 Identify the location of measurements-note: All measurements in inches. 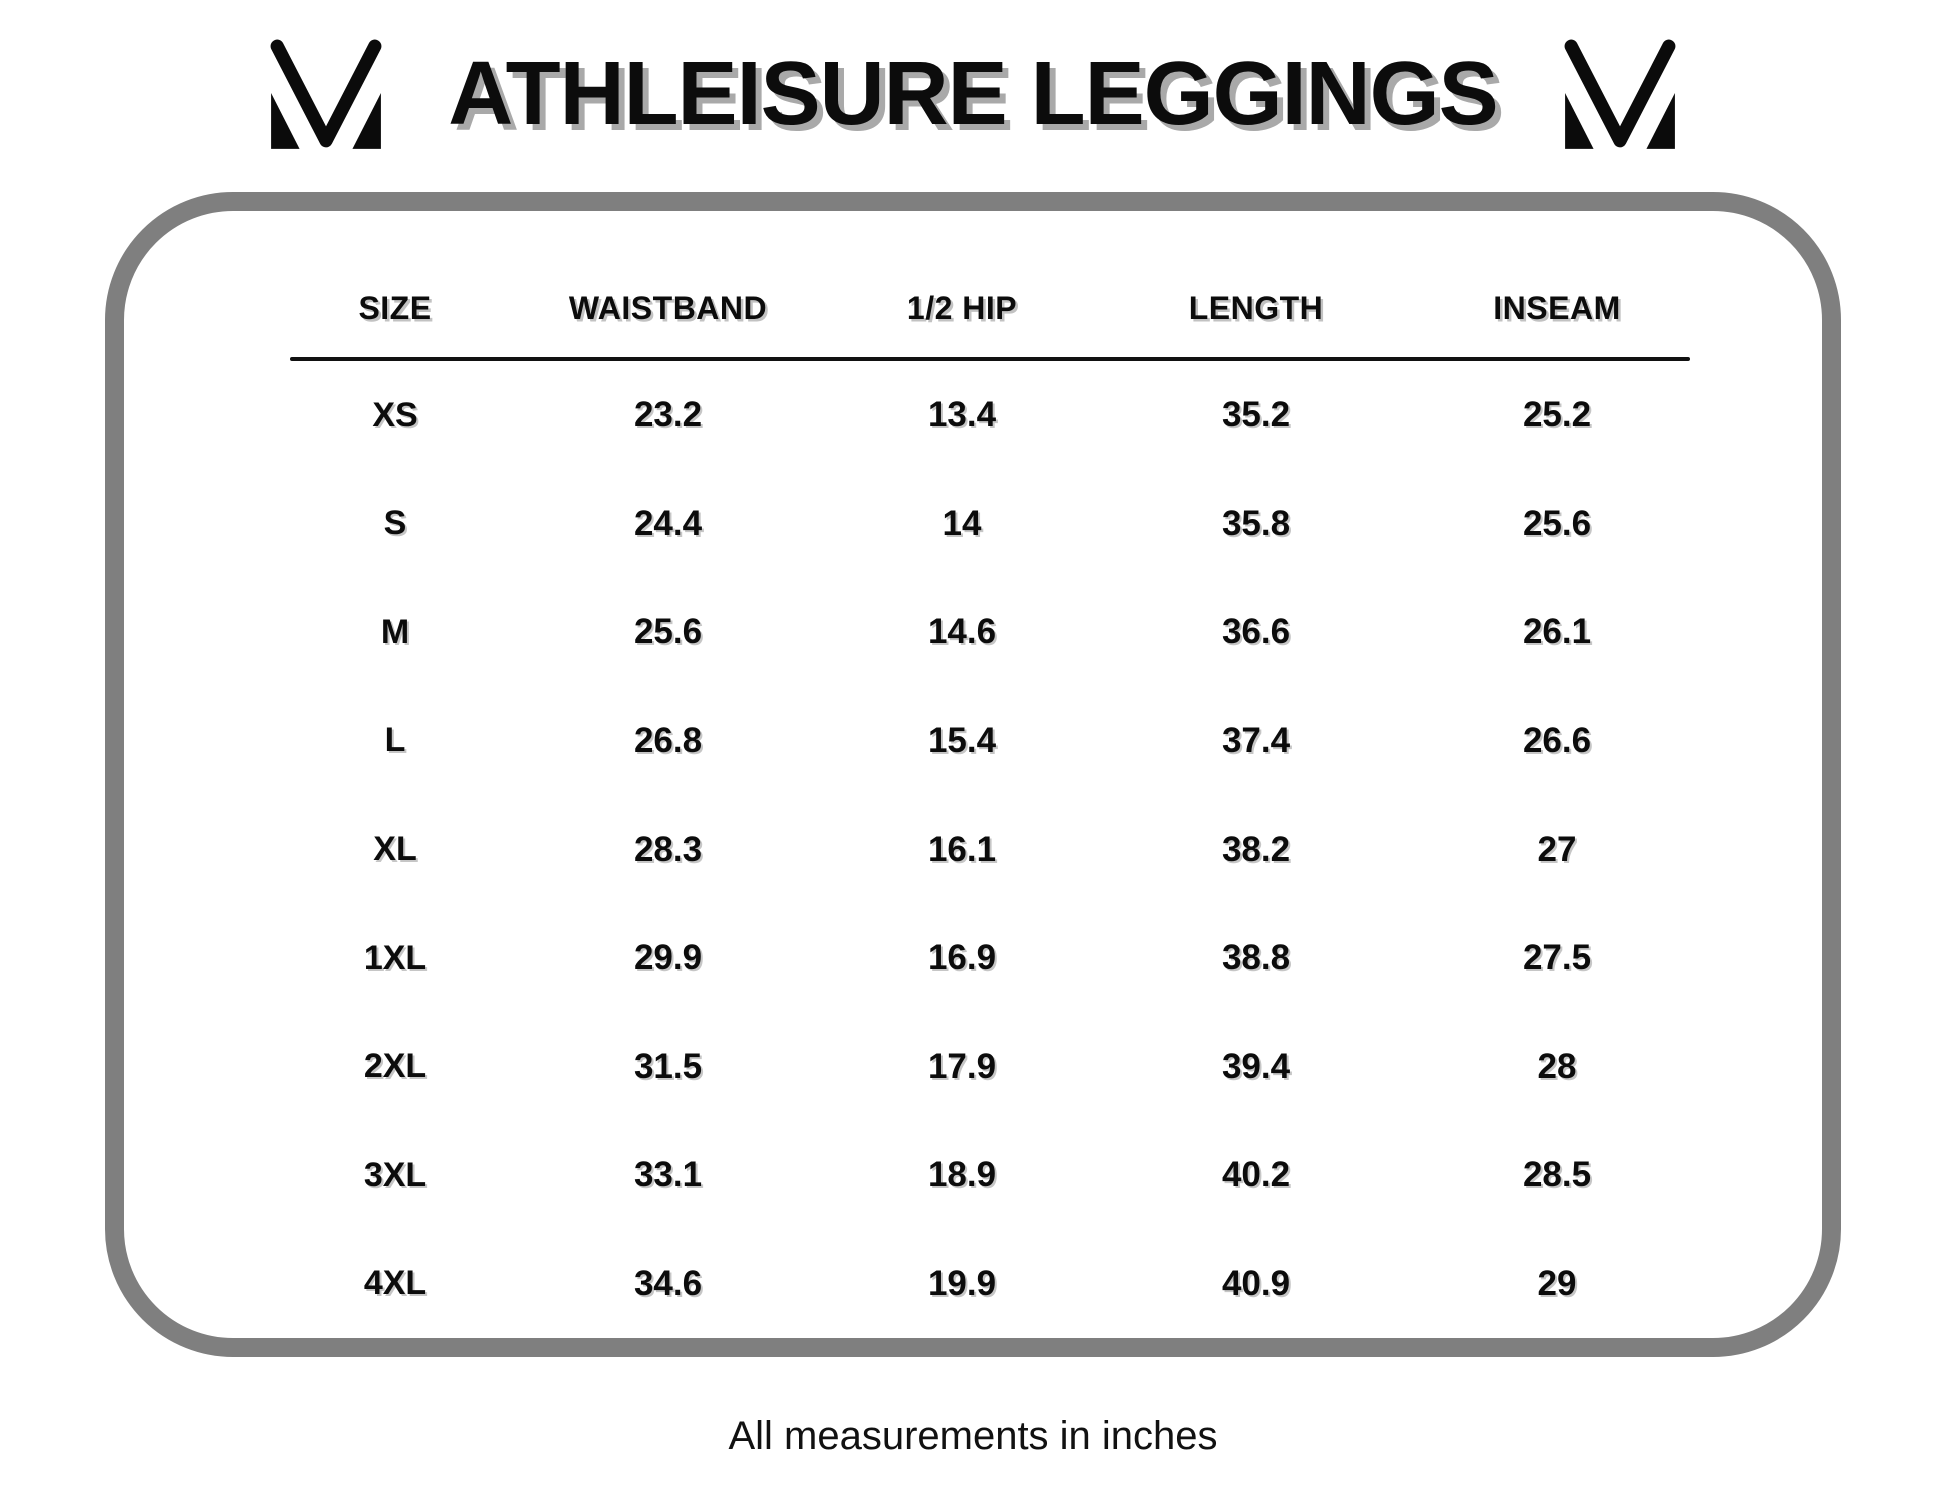
(973, 1436).